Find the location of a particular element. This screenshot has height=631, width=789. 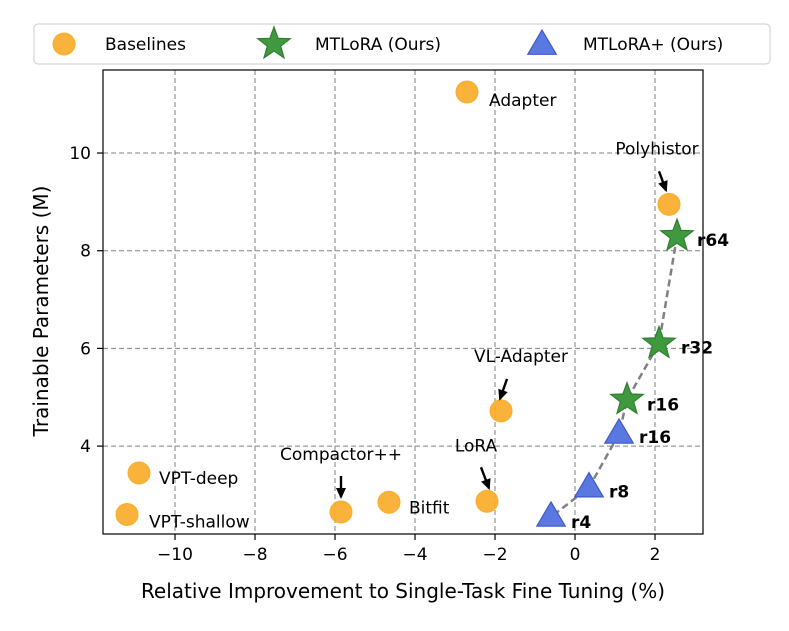

annotation-arrowhead-polyhistor is located at coordinates (663, 186).